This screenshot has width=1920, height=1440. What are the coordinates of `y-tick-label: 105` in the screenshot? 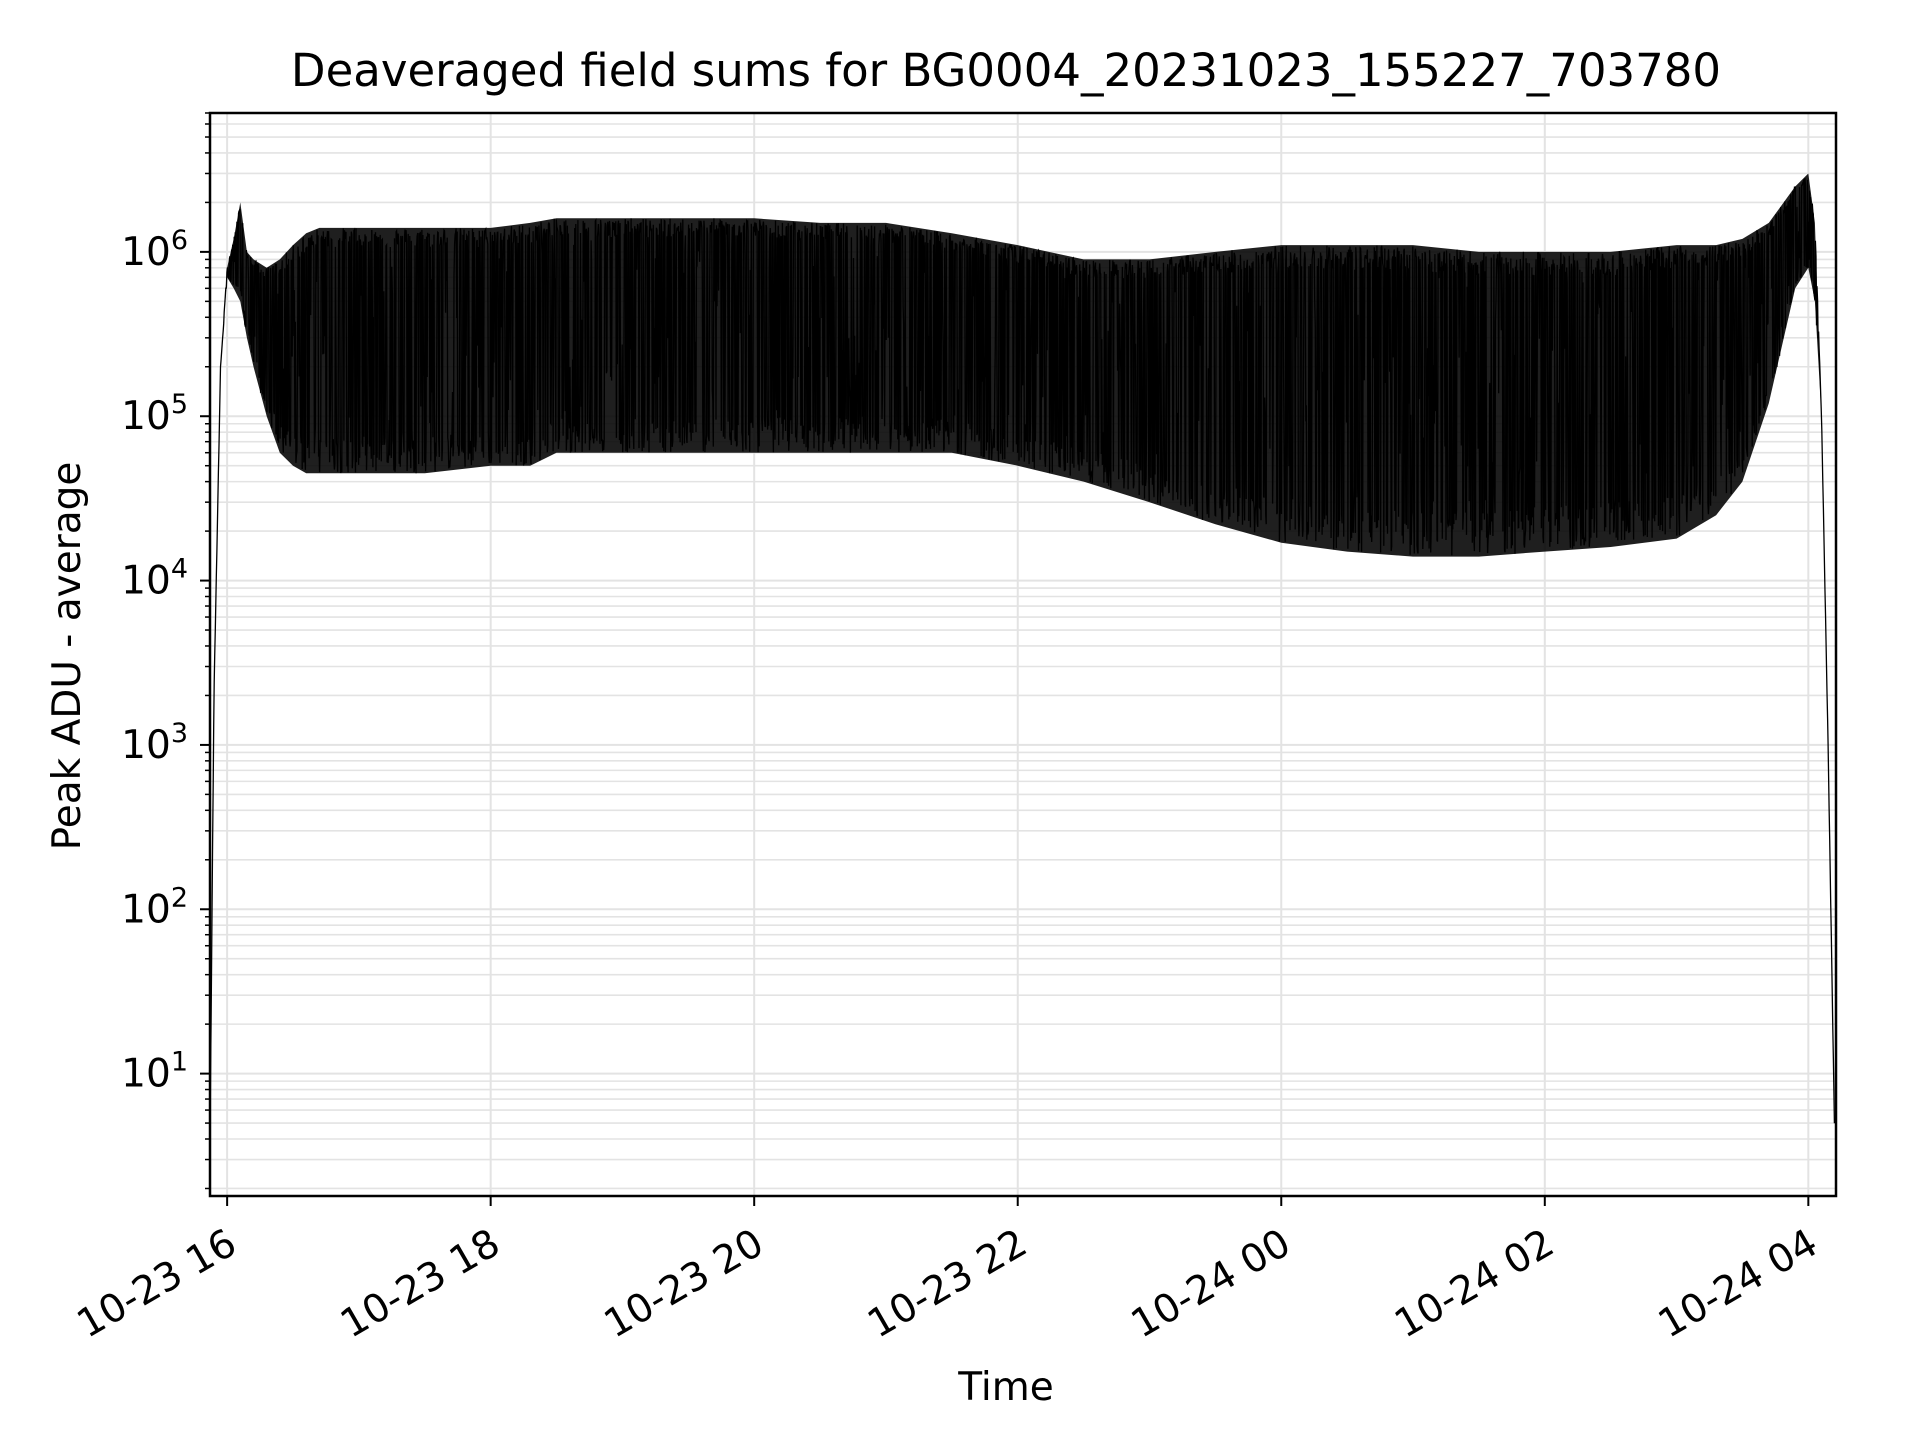 It's located at (154, 414).